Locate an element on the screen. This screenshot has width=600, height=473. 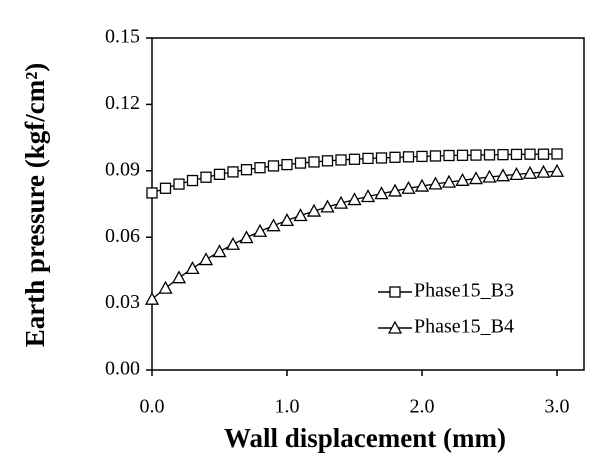
y-tick-label: 0.06 is located at coordinates (122, 236).